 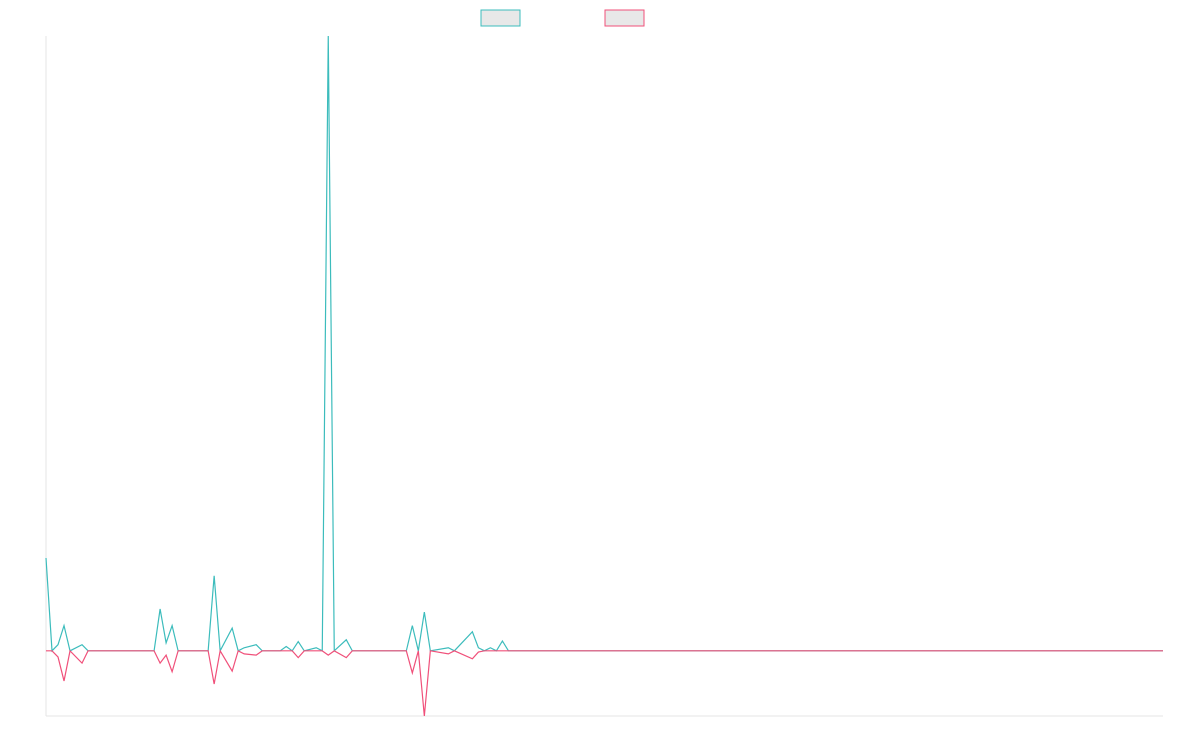 I want to click on series-line, so click(x=604, y=683).